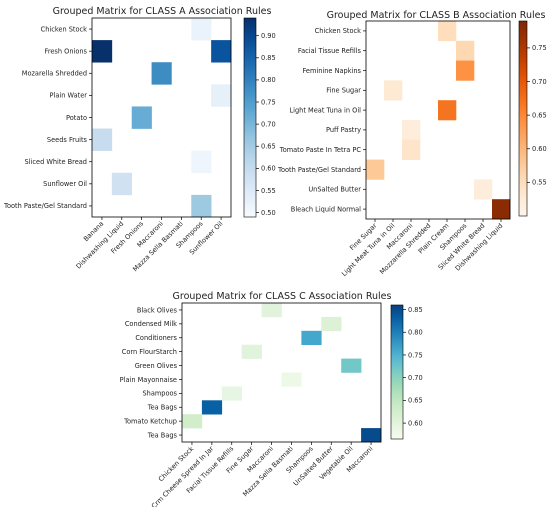 This screenshot has width=550, height=507. Describe the element at coordinates (343, 91) in the screenshot. I see `y-tick-label-fine-sugar: Fine Sugar` at that location.